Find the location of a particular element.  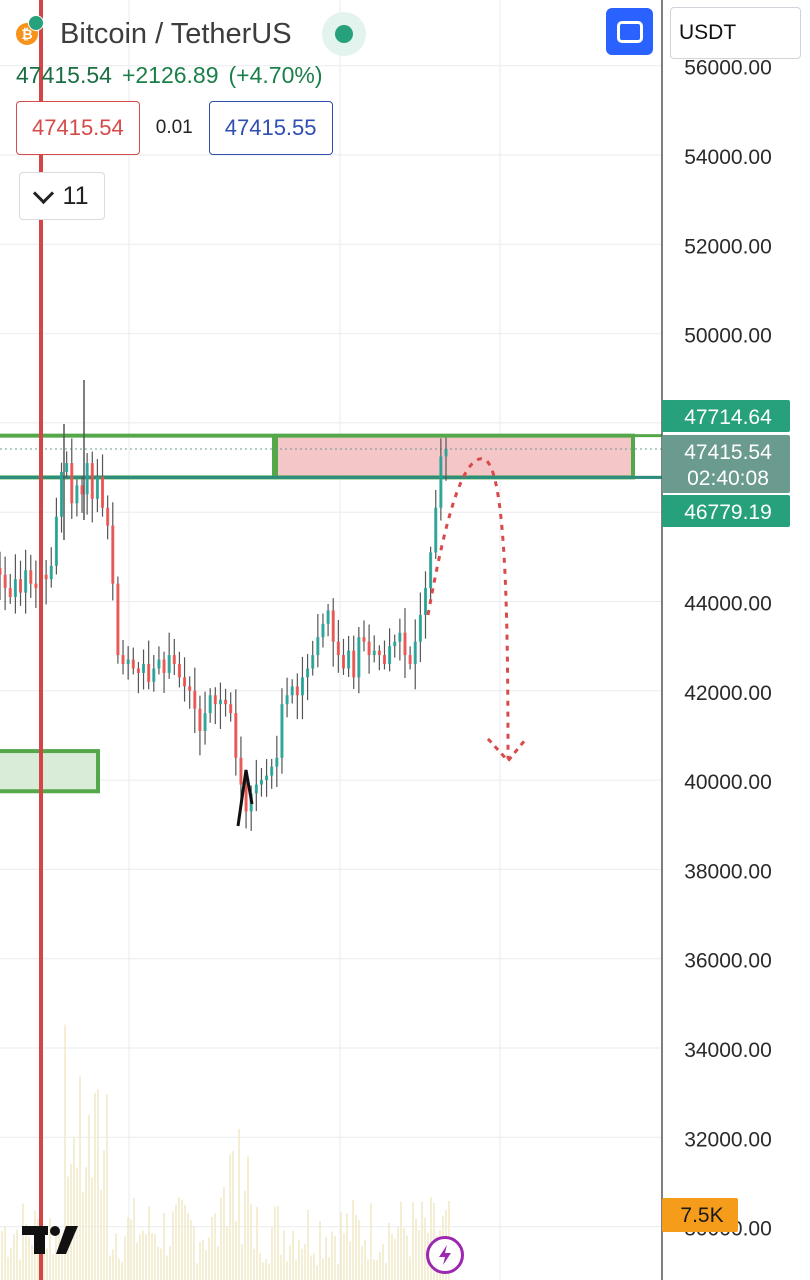

lower-level-tag is located at coordinates (726, 511).